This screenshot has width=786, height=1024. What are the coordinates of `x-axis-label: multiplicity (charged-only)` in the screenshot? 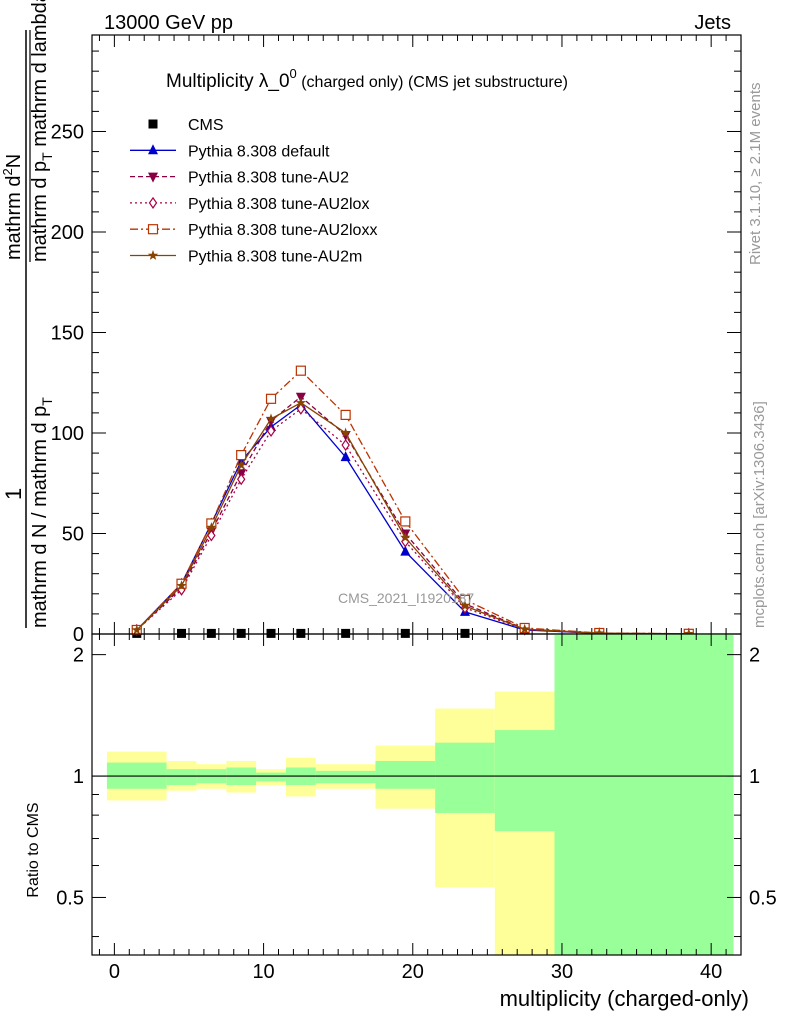 It's located at (624, 998).